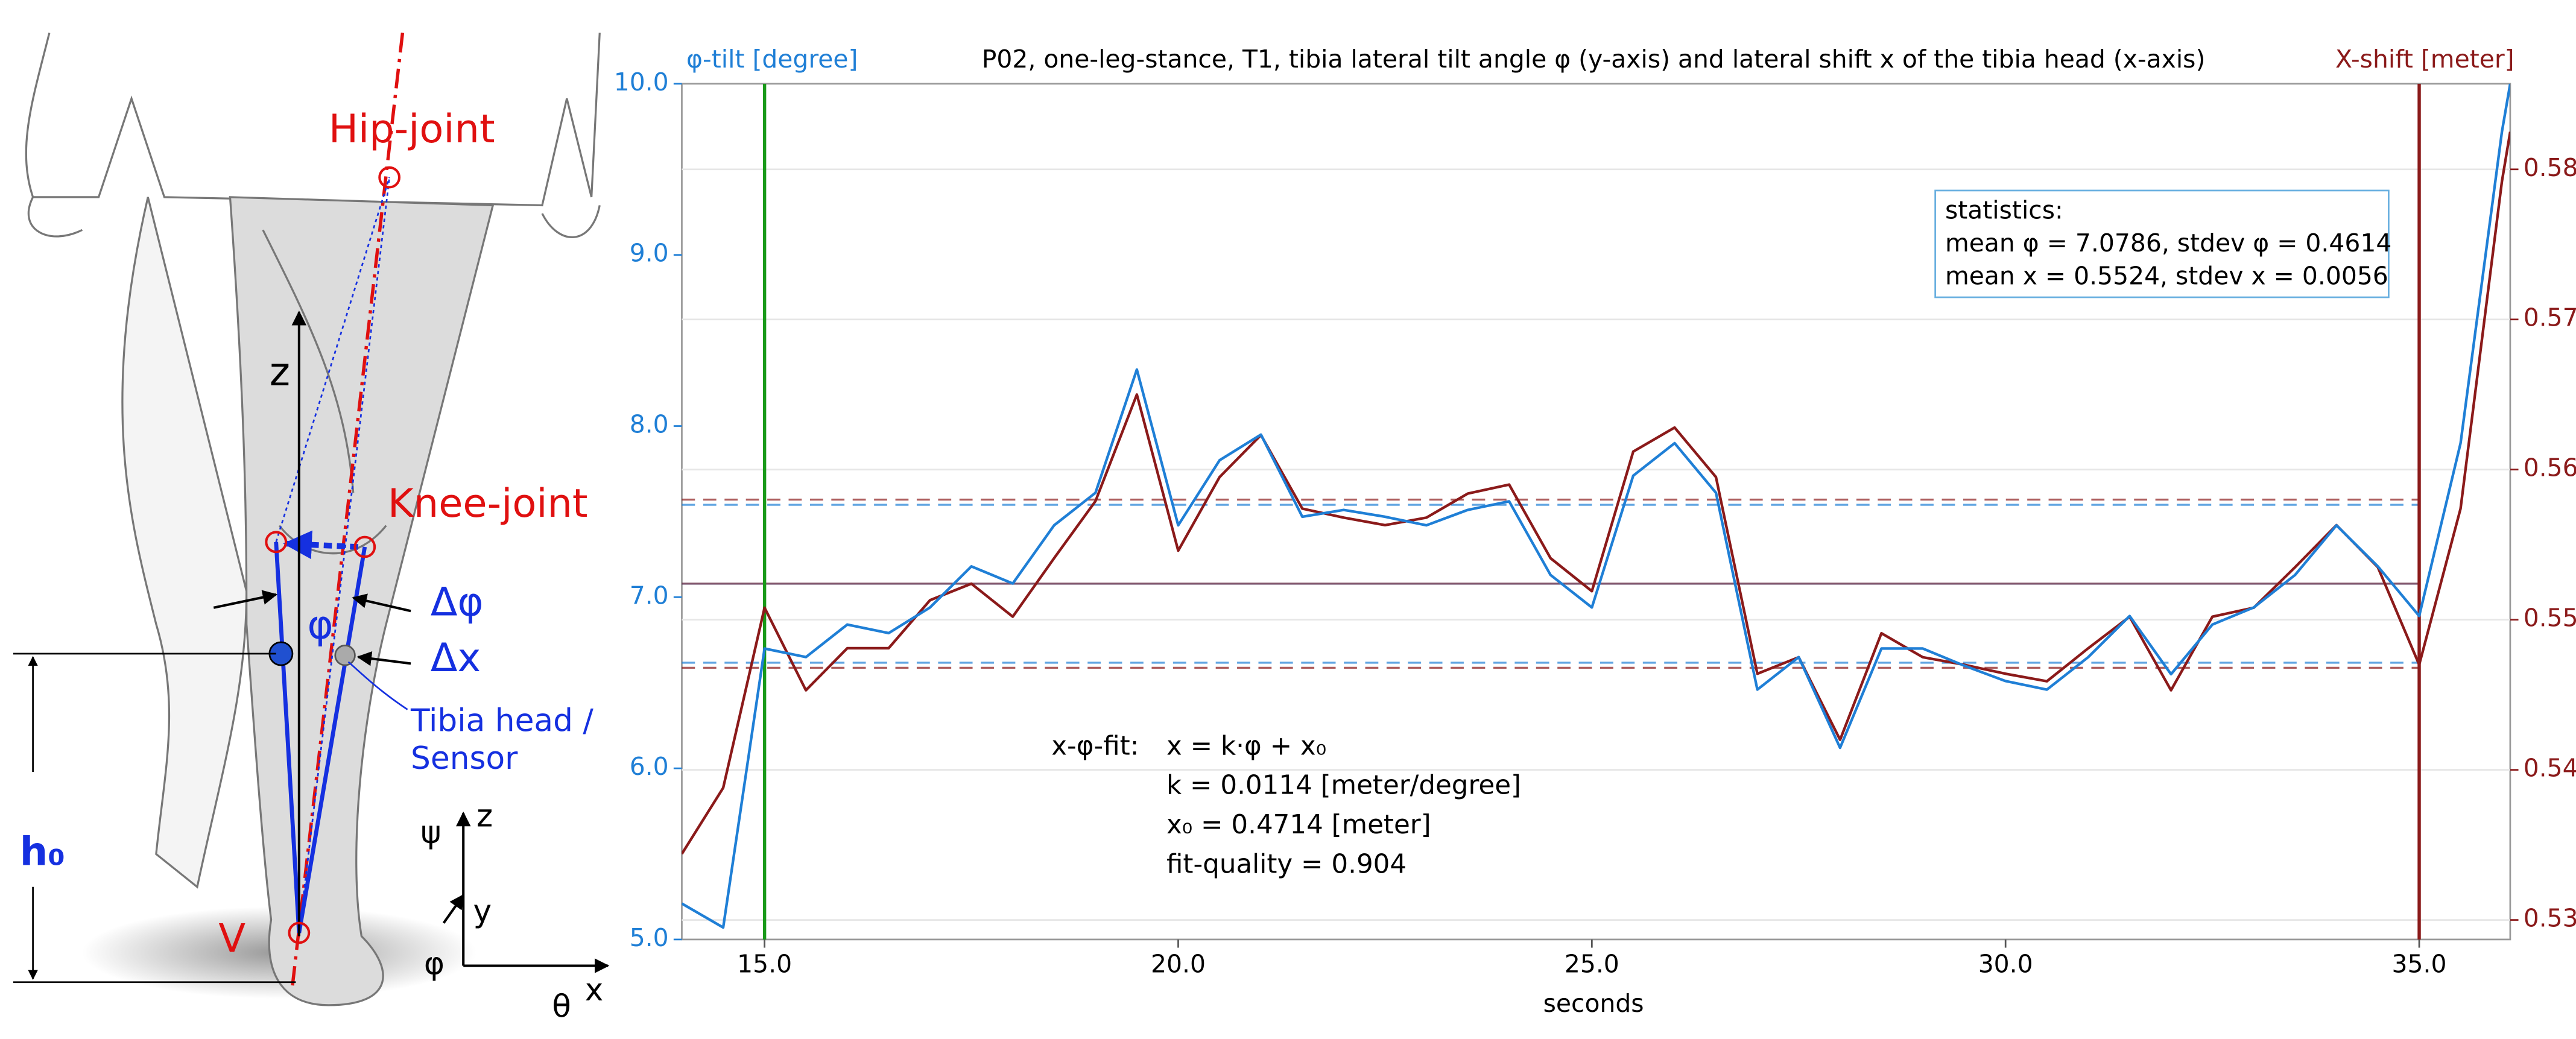  I want to click on y-tick-label: 8.0, so click(649, 424).